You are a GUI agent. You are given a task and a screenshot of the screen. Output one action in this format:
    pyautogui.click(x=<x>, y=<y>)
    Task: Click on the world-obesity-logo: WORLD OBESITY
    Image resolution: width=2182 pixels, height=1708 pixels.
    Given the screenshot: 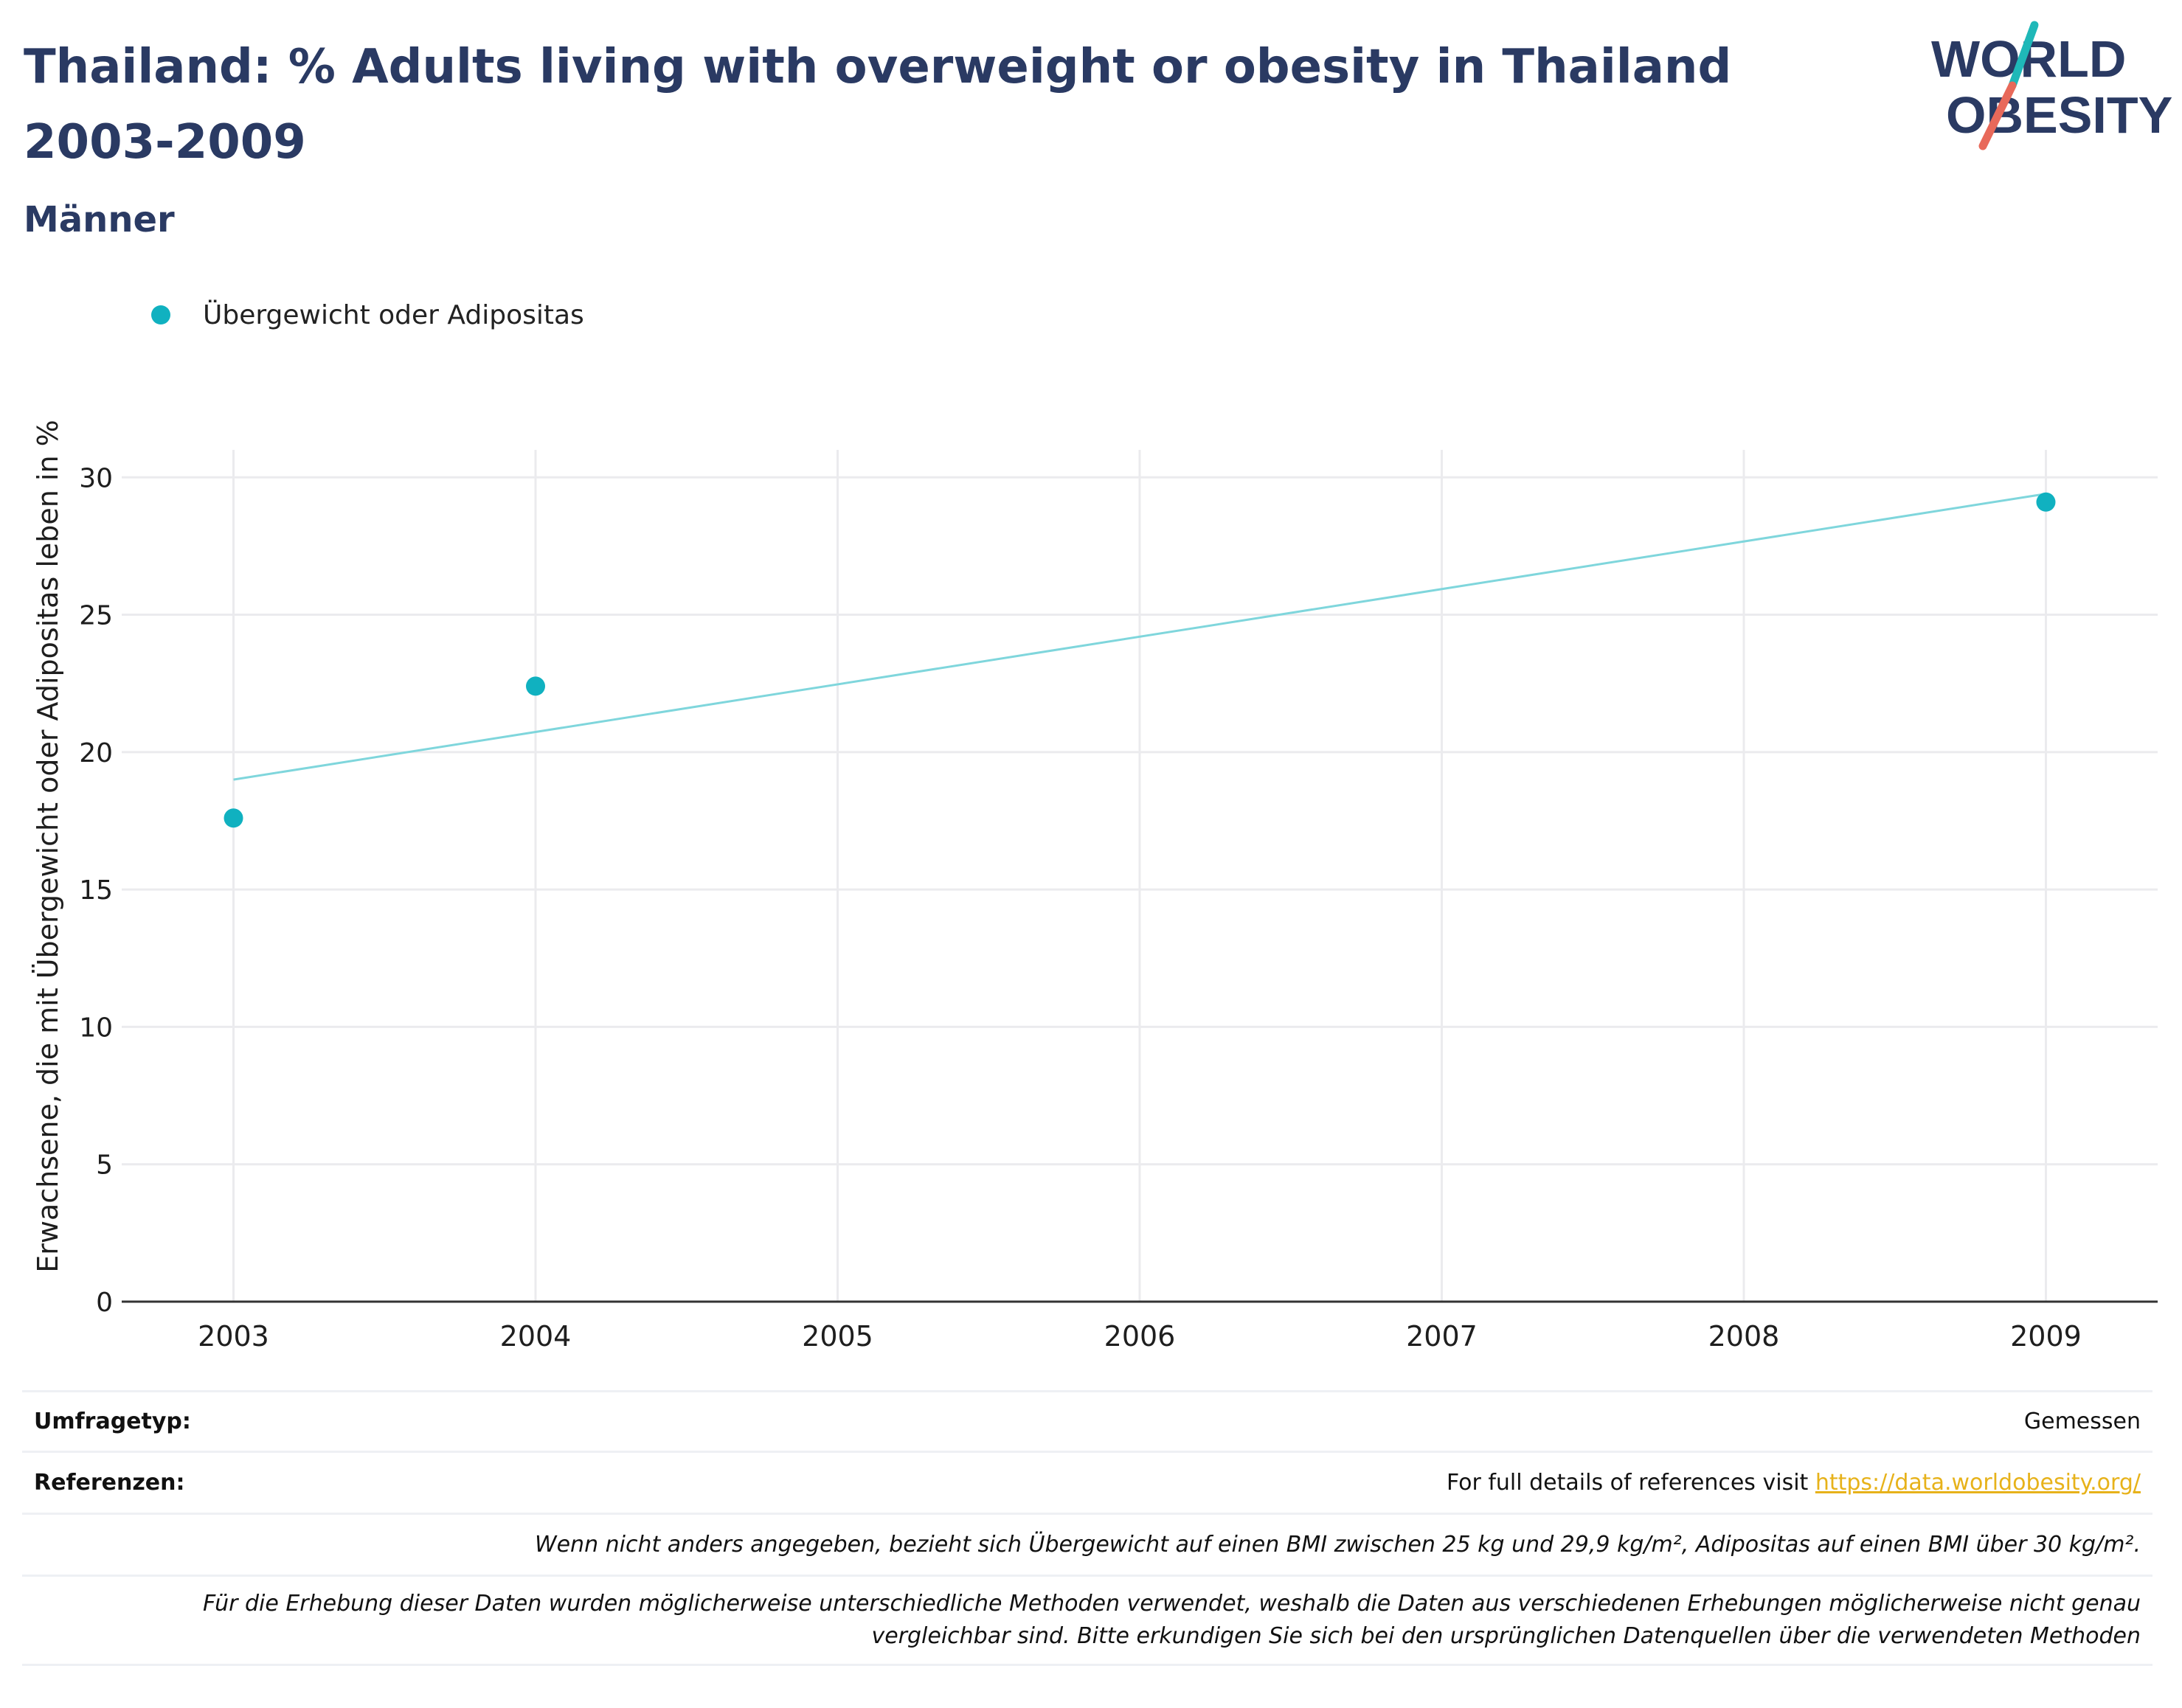 What is the action you would take?
    pyautogui.click(x=2050, y=88)
    